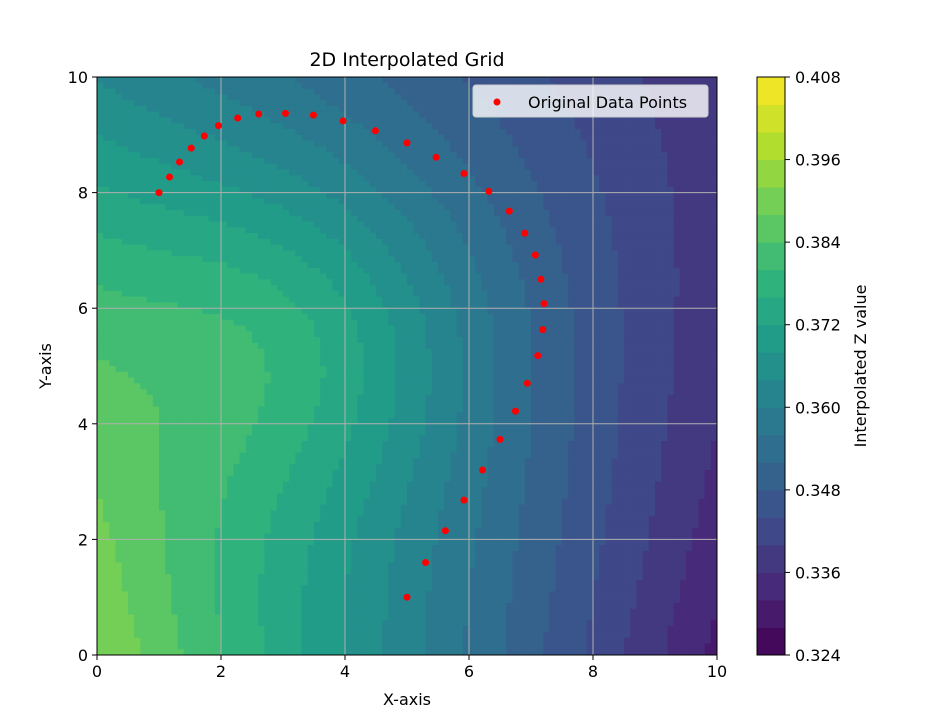 The width and height of the screenshot is (945, 717). What do you see at coordinates (818, 242) in the screenshot?
I see `colorbar-tick-label: 0.384` at bounding box center [818, 242].